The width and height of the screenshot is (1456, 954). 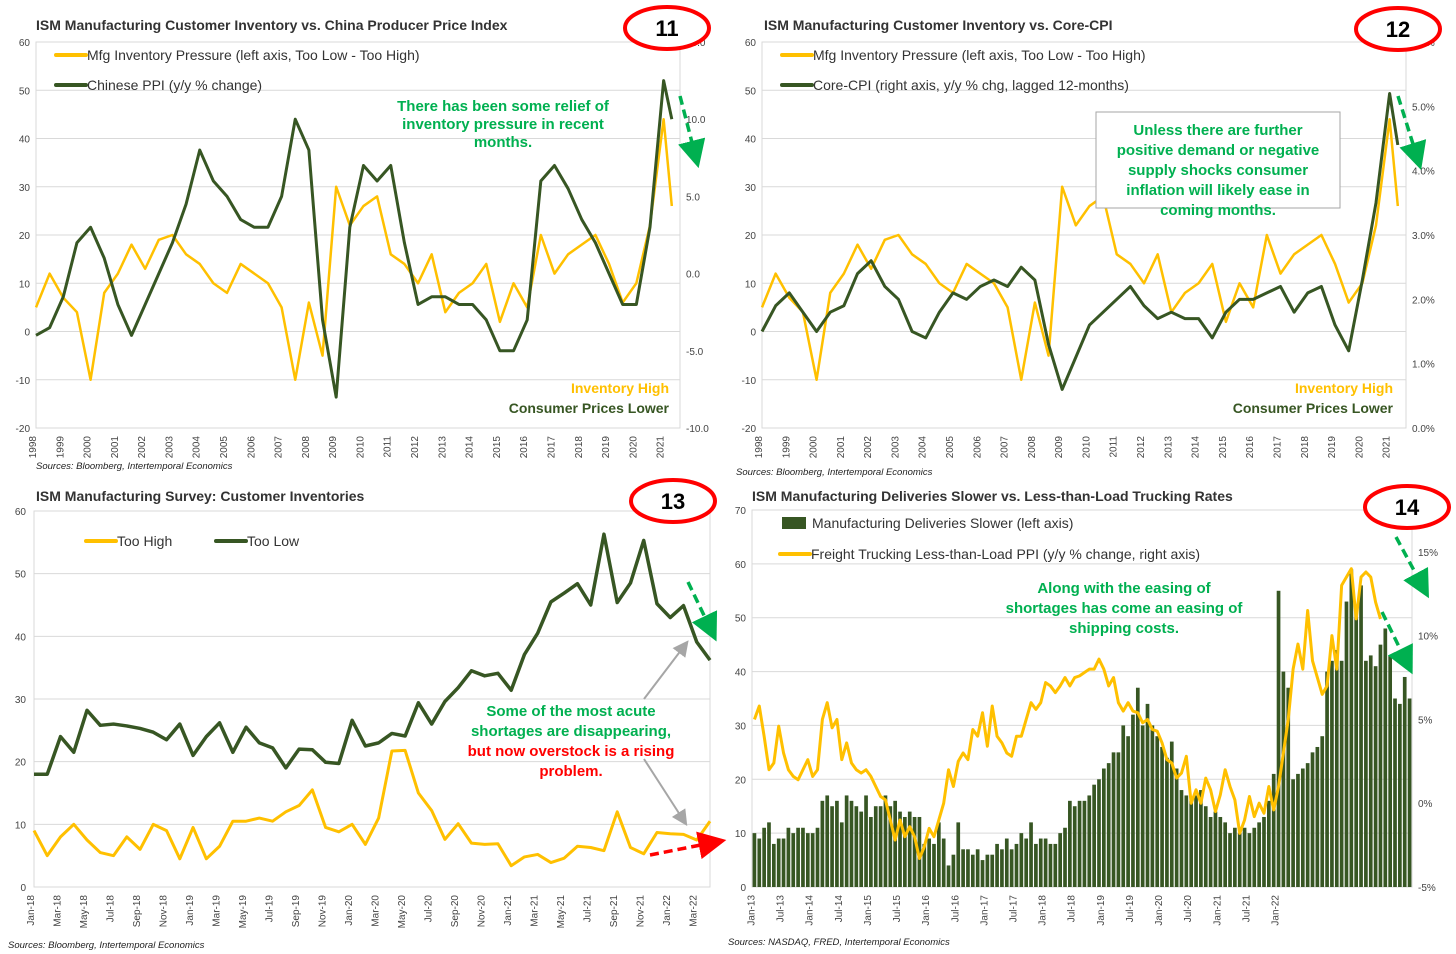 What do you see at coordinates (868, 447) in the screenshot?
I see `x-tick: 2002` at bounding box center [868, 447].